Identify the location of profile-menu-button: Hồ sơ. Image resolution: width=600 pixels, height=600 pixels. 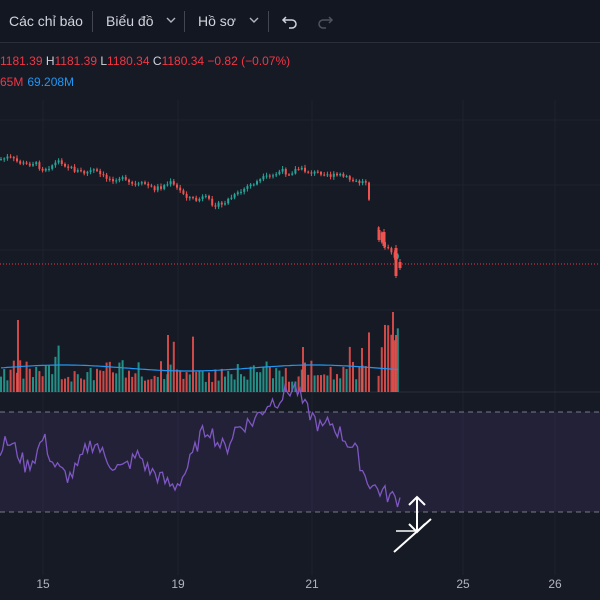
(228, 21).